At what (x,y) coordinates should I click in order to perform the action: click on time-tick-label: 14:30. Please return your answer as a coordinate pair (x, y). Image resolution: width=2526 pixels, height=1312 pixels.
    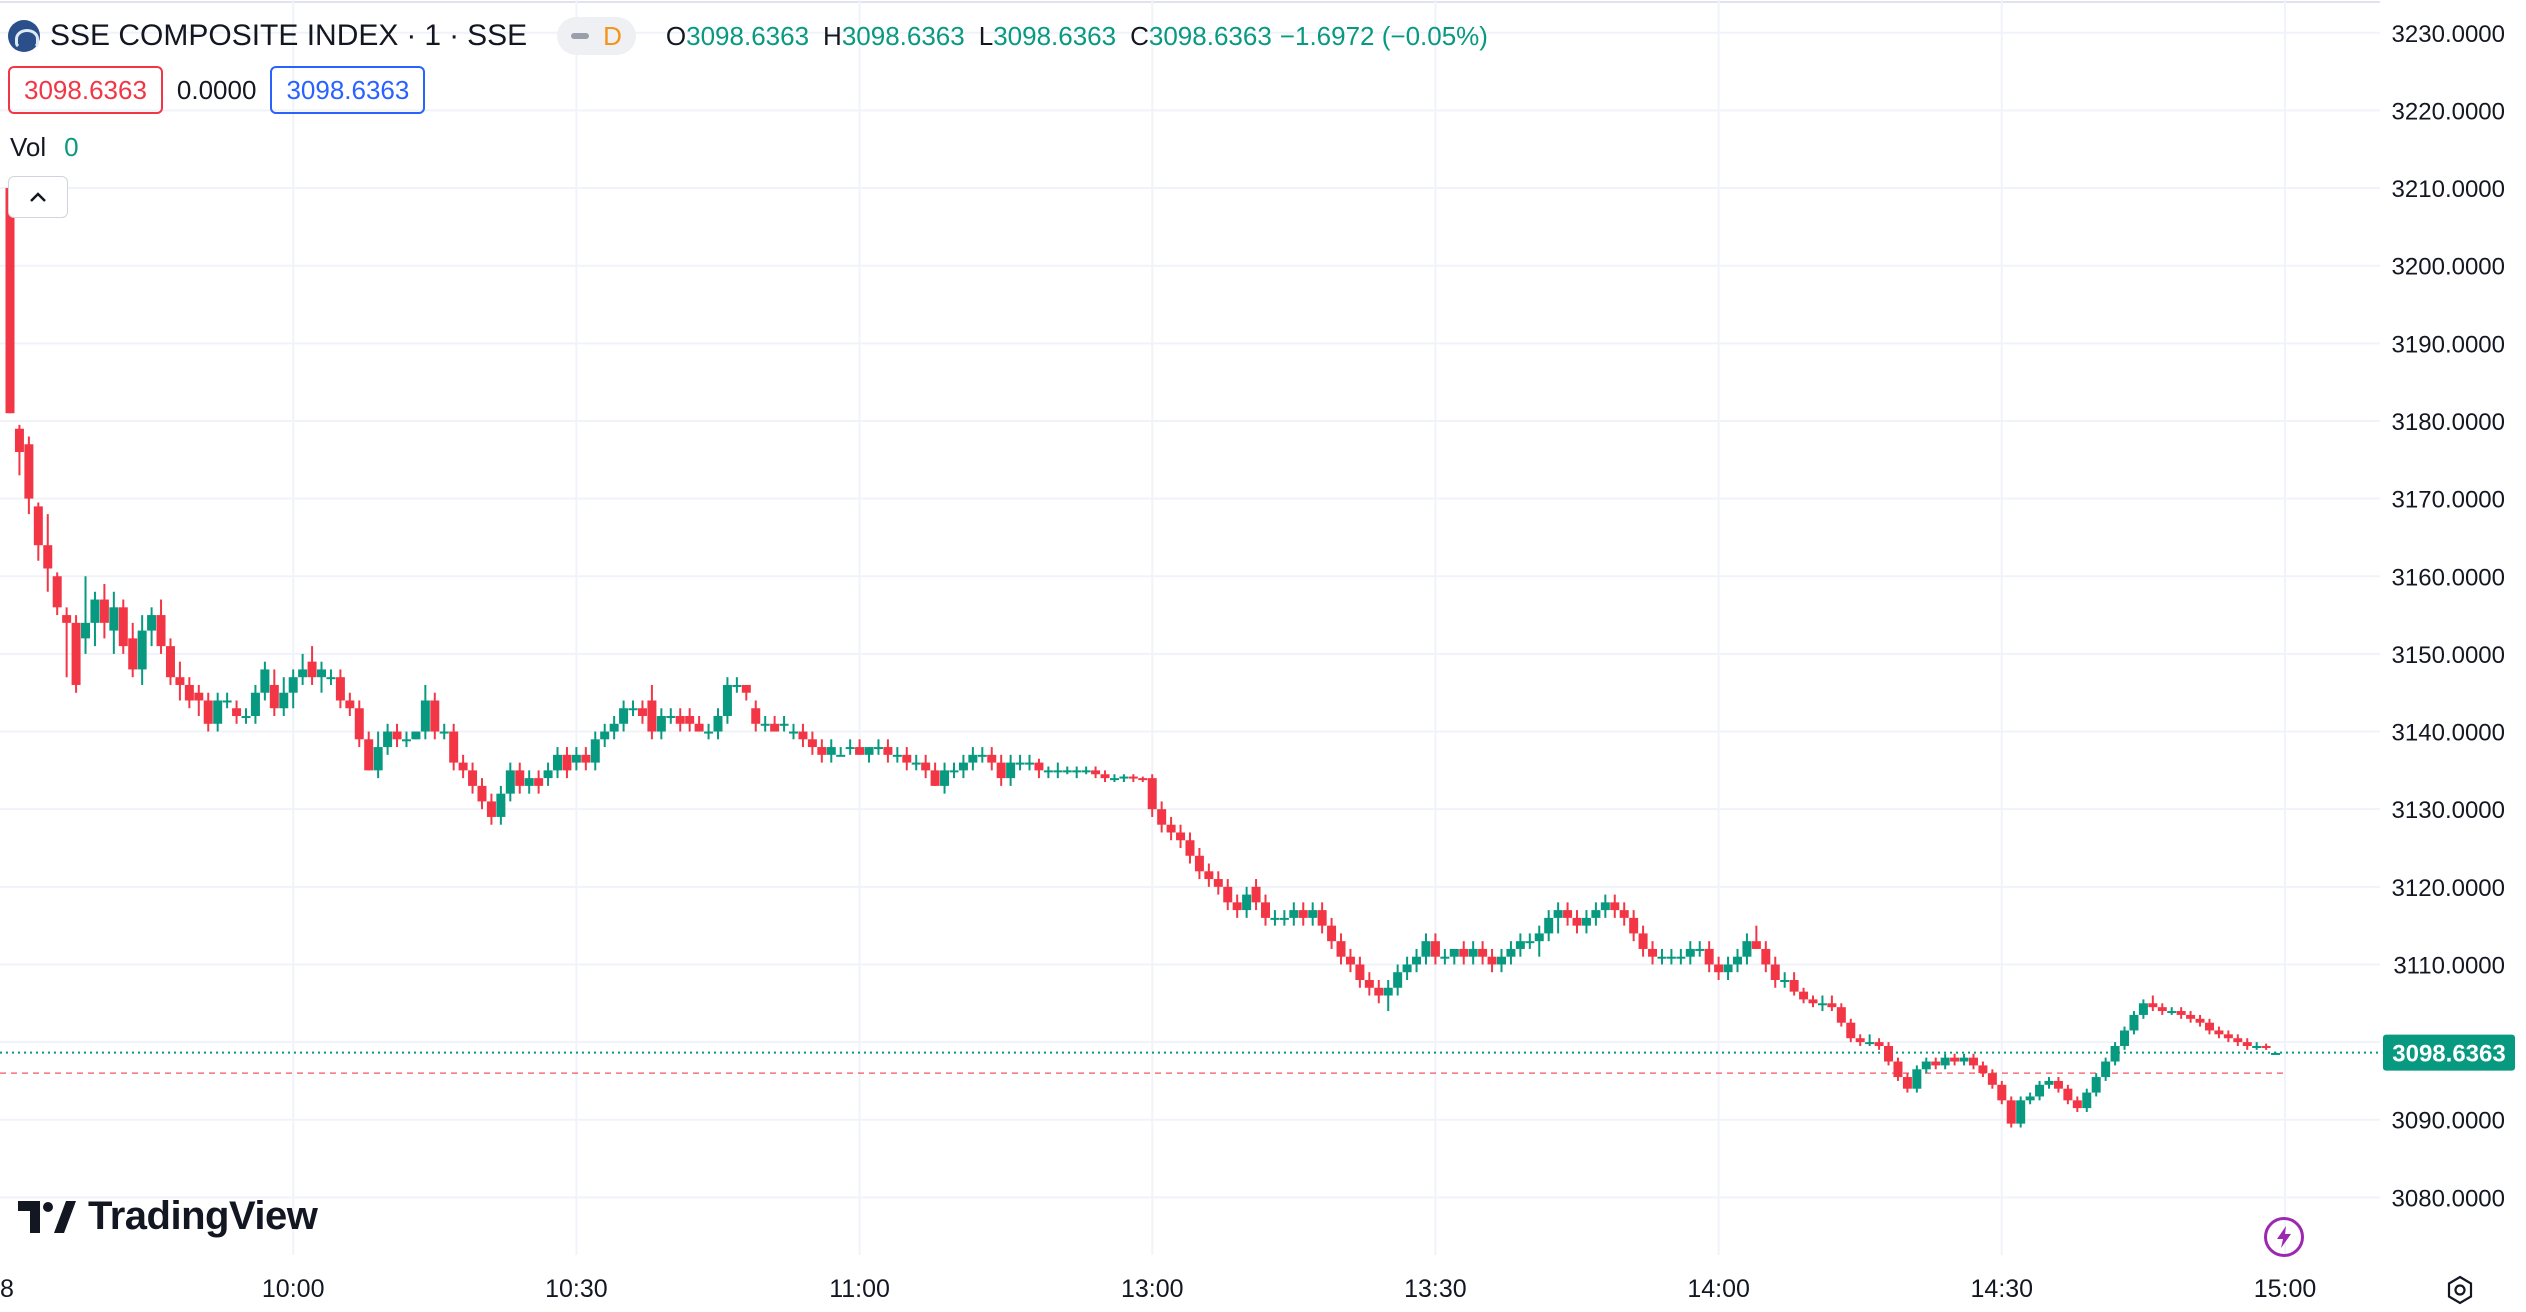
    Looking at the image, I should click on (2002, 1289).